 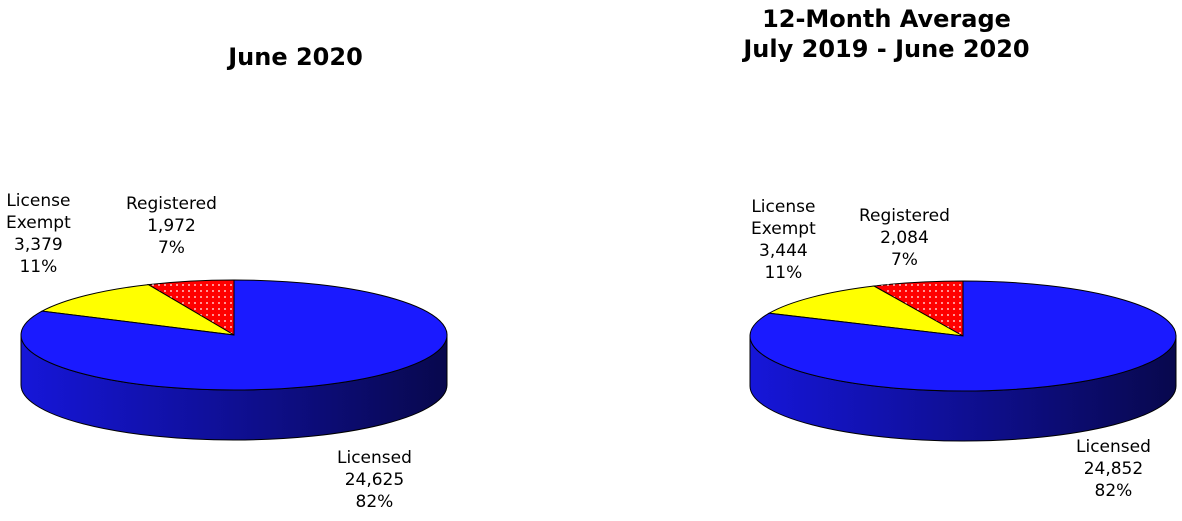 What do you see at coordinates (783, 251) in the screenshot?
I see `slice-value-label: 3,444` at bounding box center [783, 251].